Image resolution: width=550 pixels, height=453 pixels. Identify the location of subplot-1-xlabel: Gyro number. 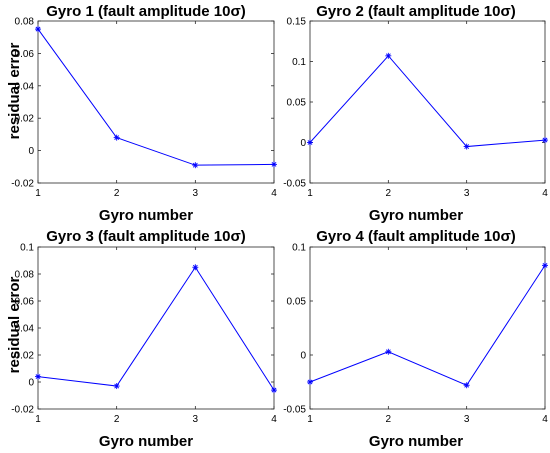
(146, 215).